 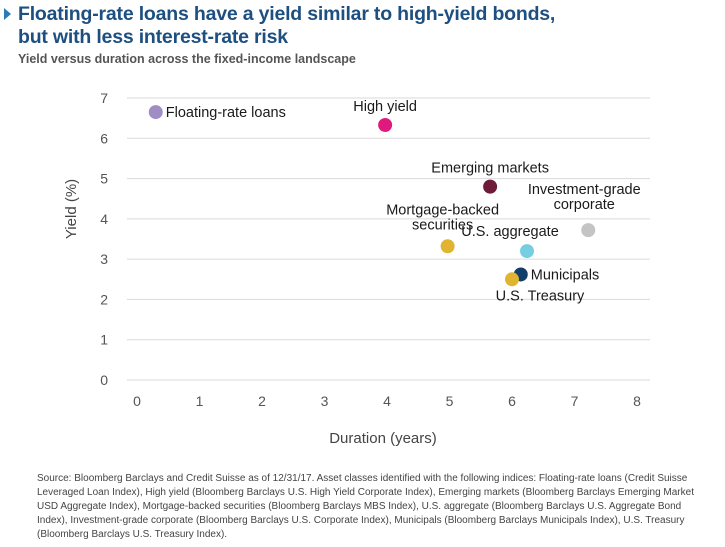 I want to click on point-label: Investment-grade corporate, so click(x=584, y=197).